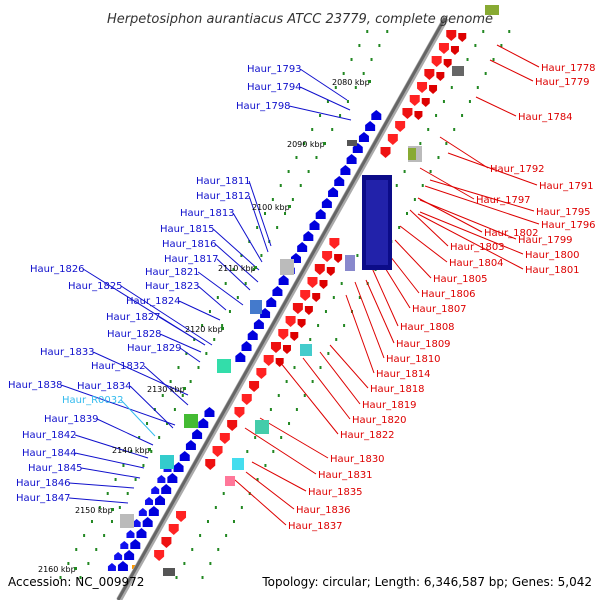 The height and width of the screenshot is (600, 600). What do you see at coordinates (552, 255) in the screenshot?
I see `gene-label-right: Haur_1800` at bounding box center [552, 255].